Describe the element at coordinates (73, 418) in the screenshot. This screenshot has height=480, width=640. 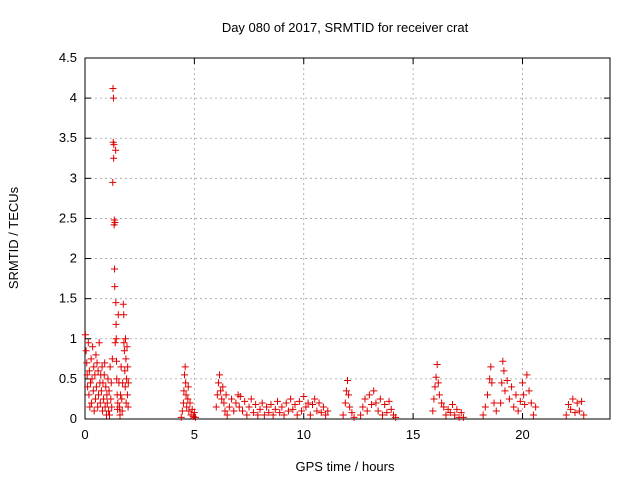
I see `y-tick-label: 0` at that location.